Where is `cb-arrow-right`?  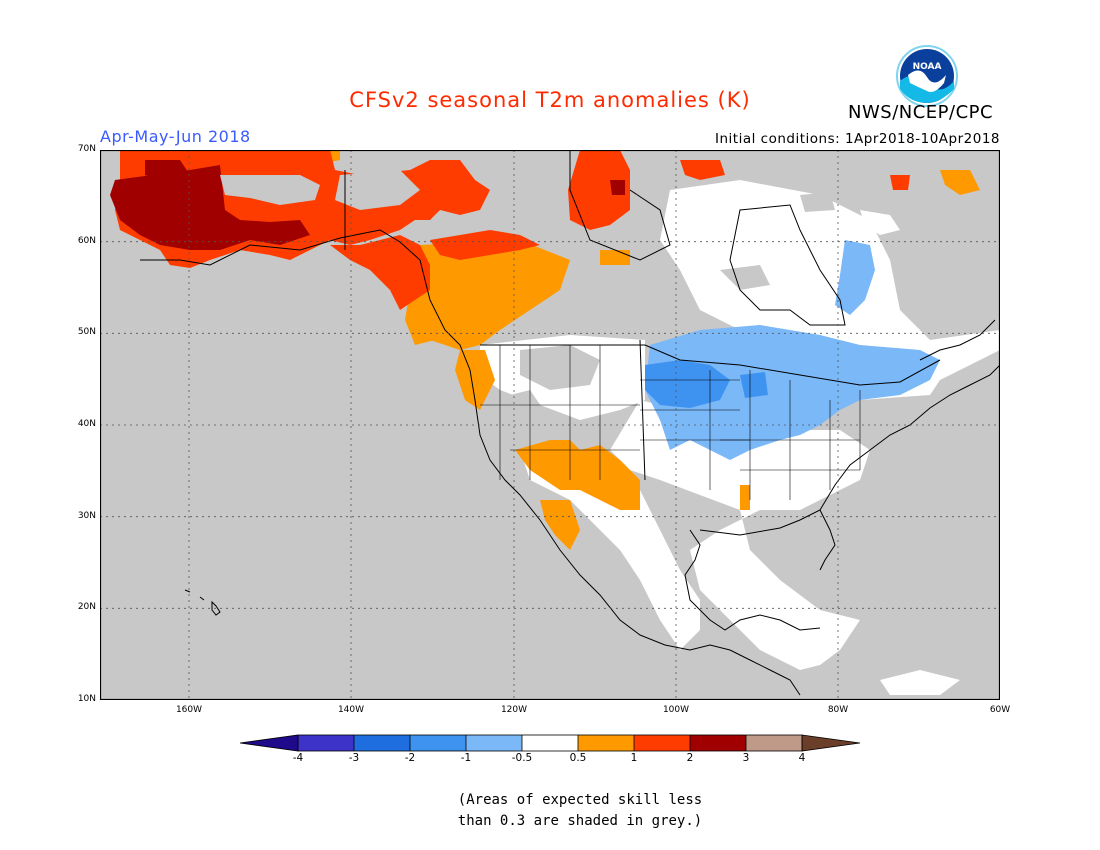 cb-arrow-right is located at coordinates (831, 743).